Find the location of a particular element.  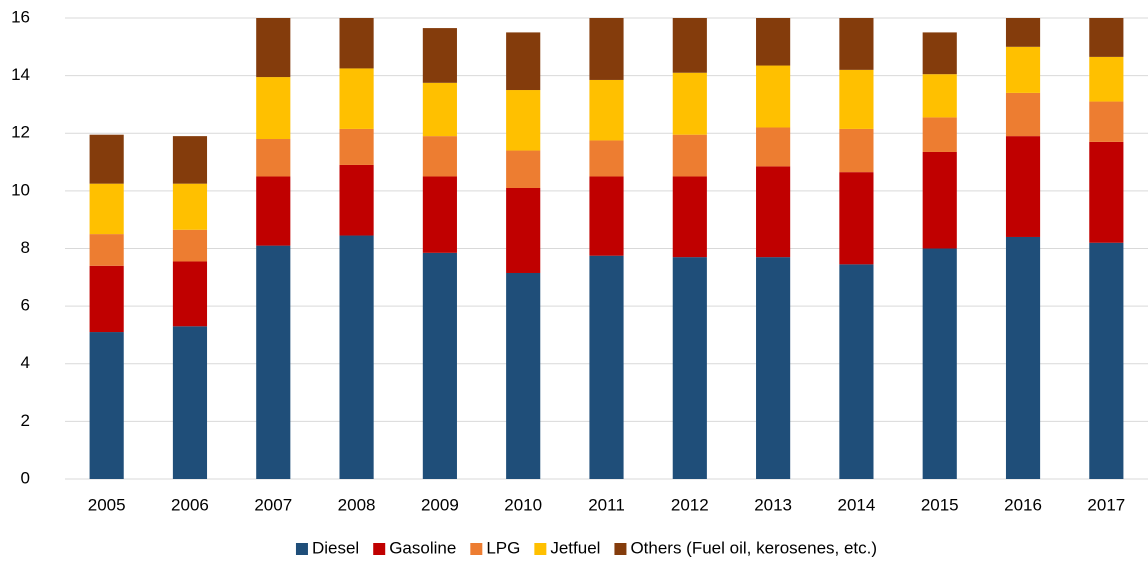

x-tick-label: 2014 is located at coordinates (857, 504).